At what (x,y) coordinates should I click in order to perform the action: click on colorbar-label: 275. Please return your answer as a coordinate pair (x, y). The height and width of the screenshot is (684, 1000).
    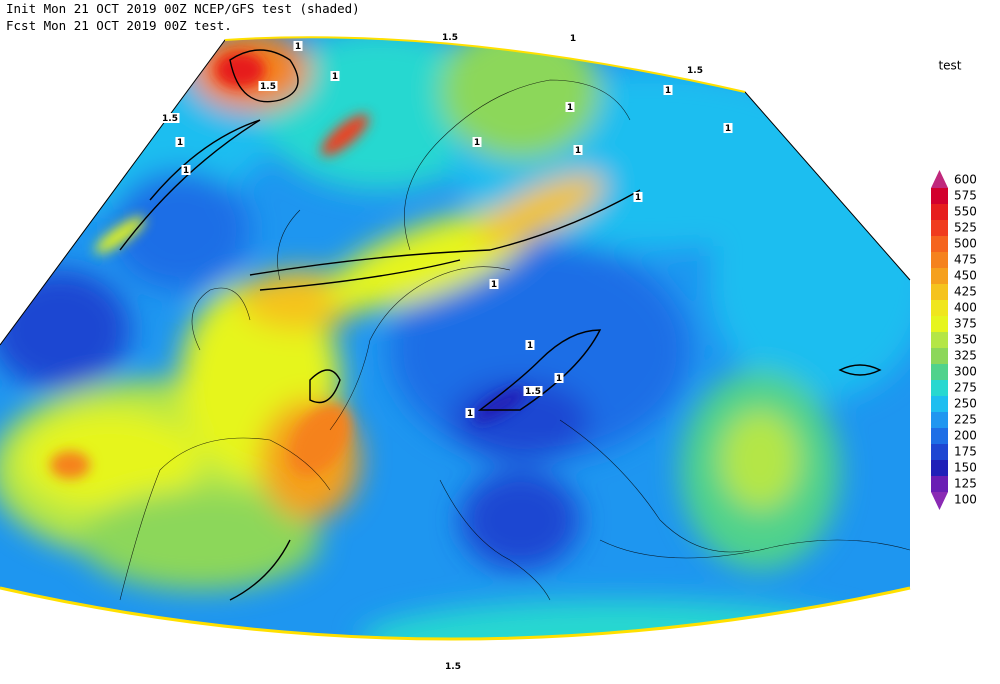
    Looking at the image, I should click on (965, 388).